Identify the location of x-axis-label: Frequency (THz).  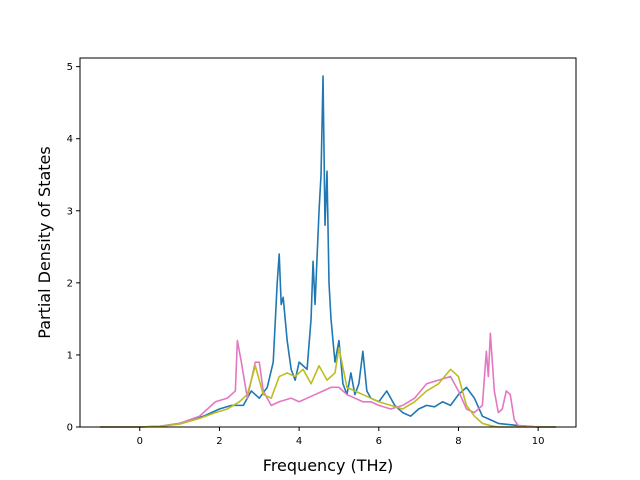
(328, 465).